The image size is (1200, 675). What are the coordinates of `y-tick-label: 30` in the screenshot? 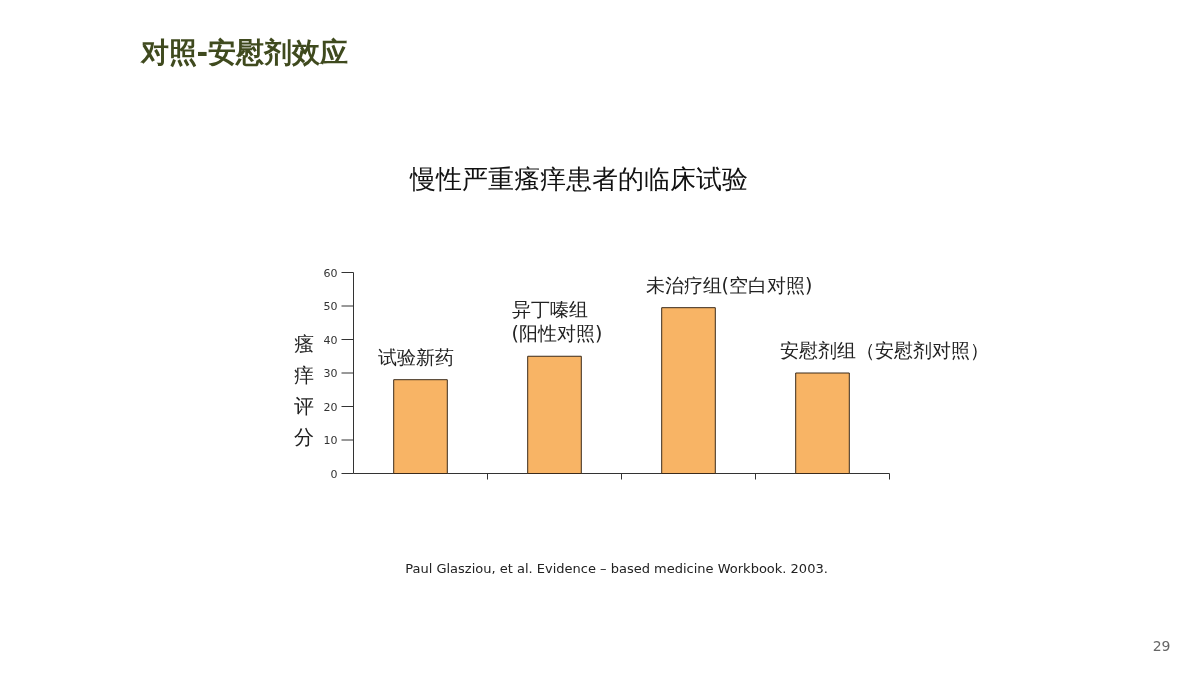 It's located at (330, 373).